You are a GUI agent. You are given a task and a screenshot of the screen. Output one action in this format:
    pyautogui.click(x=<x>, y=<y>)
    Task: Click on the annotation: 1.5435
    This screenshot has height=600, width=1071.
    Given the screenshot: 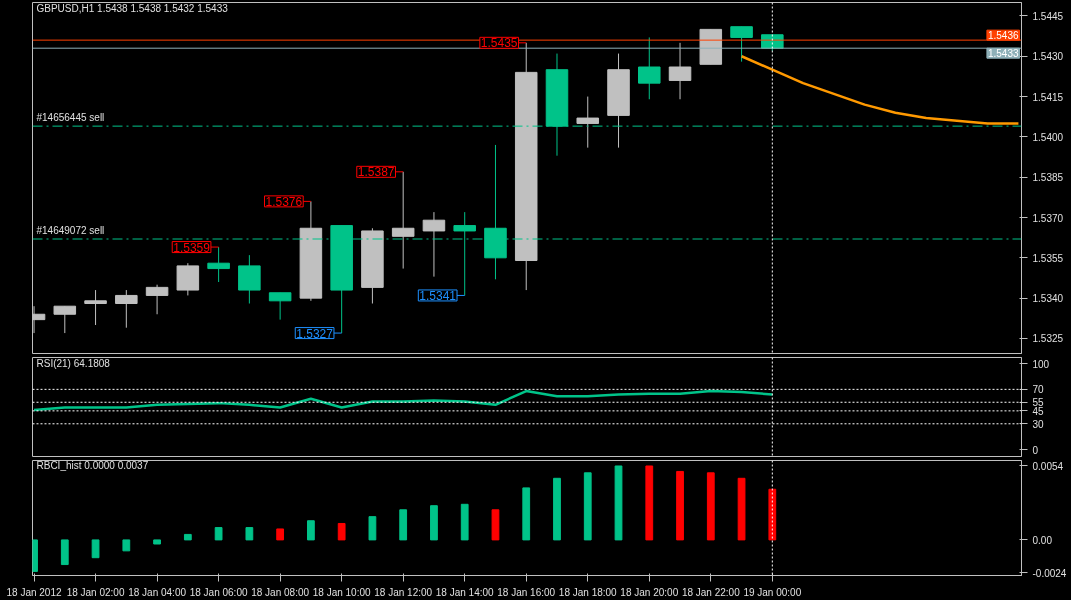 What is the action you would take?
    pyautogui.click(x=499, y=43)
    